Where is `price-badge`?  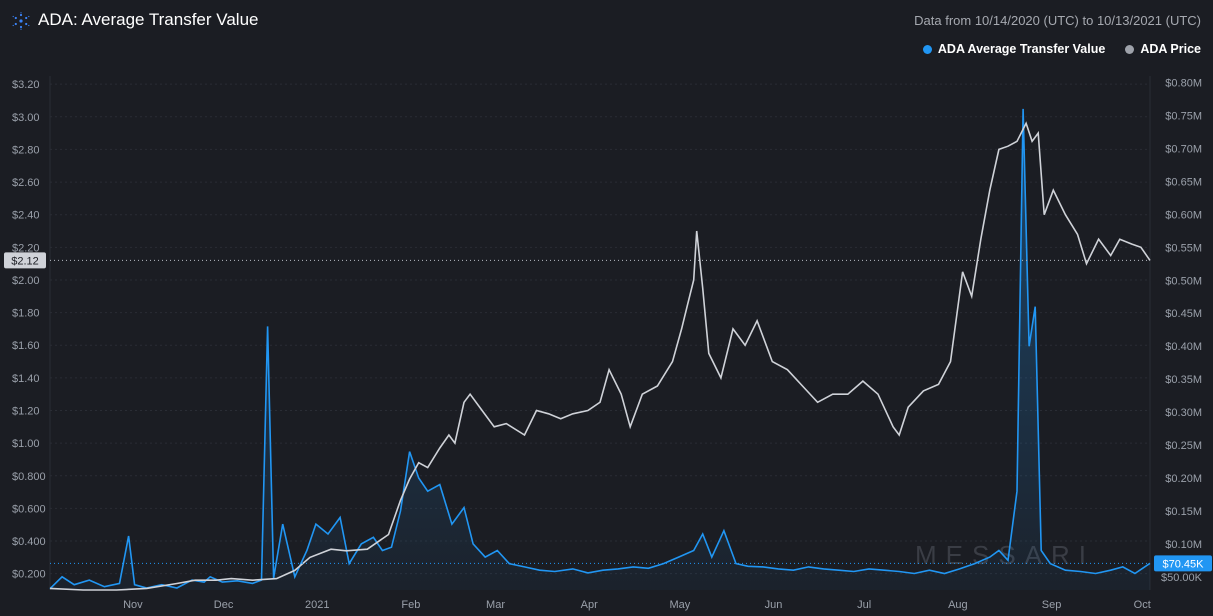 price-badge is located at coordinates (25, 260).